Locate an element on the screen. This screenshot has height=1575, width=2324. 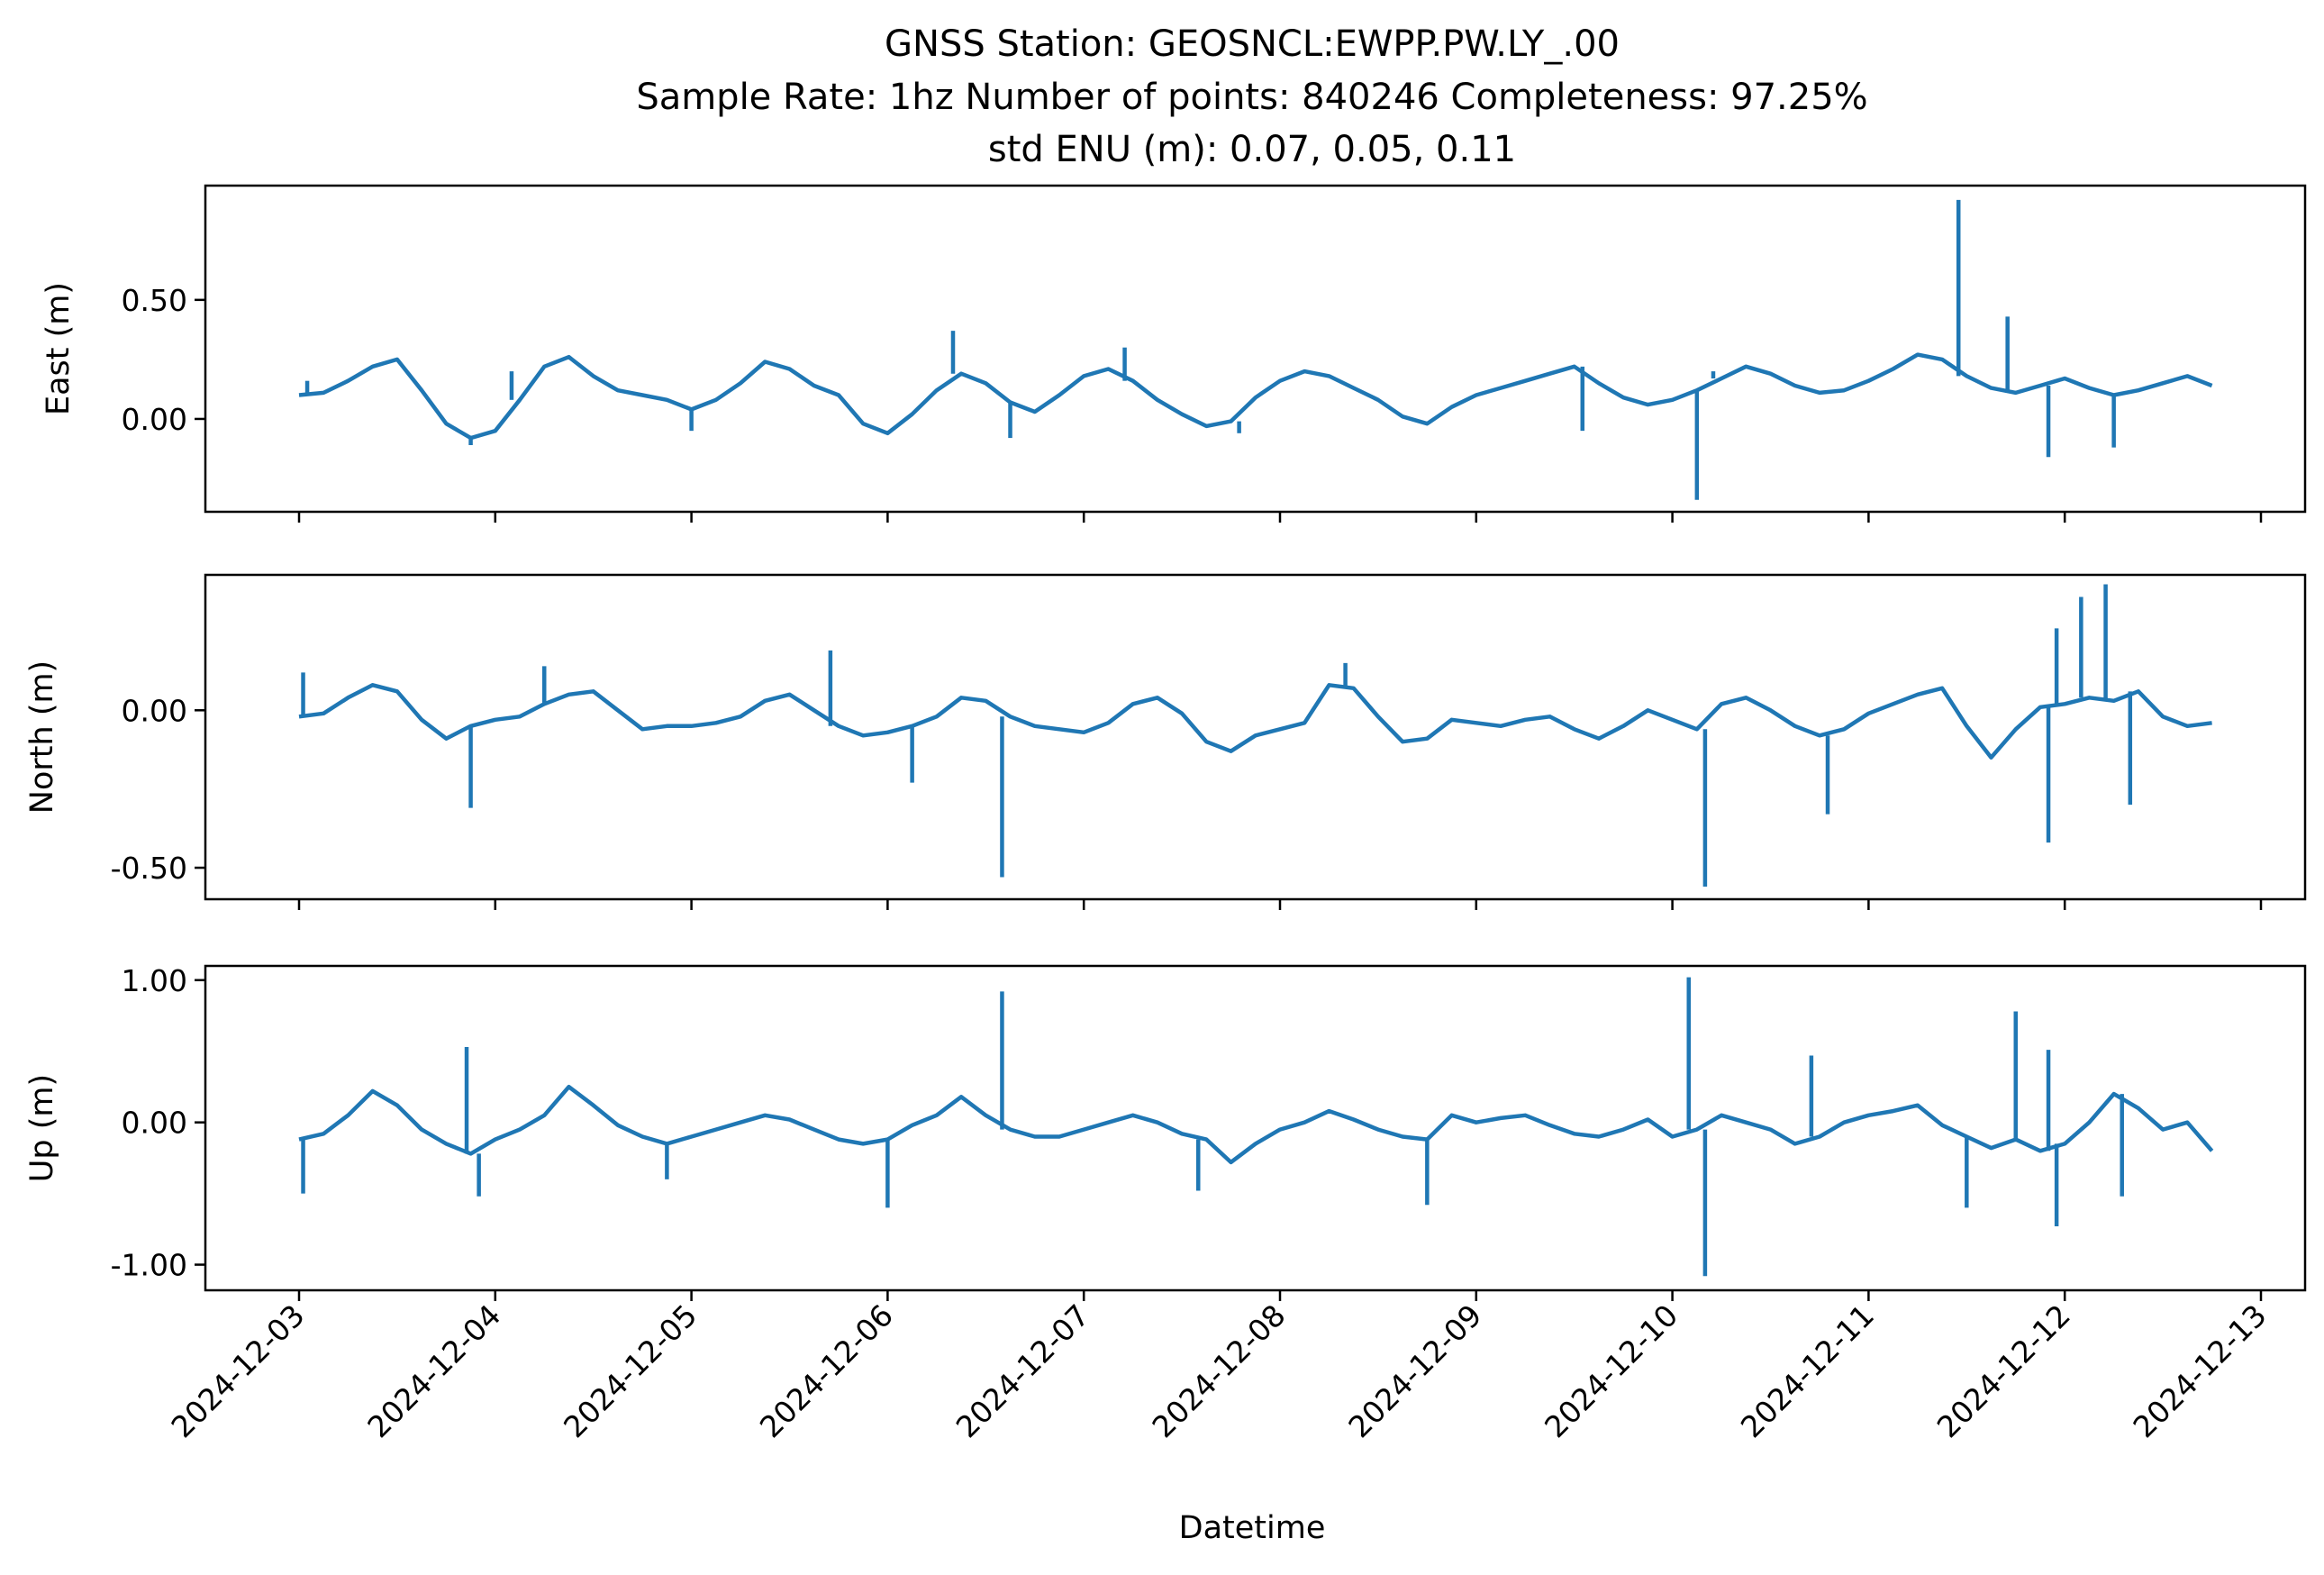
y-ticks-up: 1.00 0.00 -1.00 is located at coordinates (158, 1123).